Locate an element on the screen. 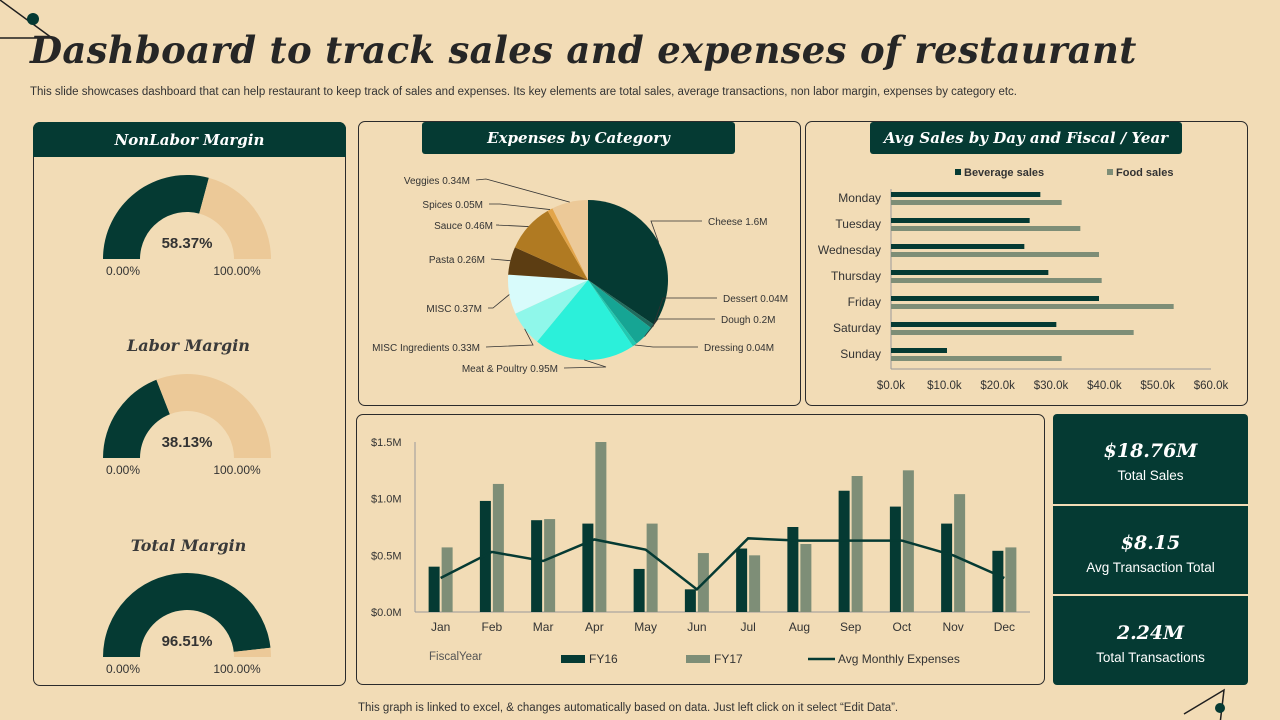  combo-xtick-8: Sep is located at coordinates (851, 627).